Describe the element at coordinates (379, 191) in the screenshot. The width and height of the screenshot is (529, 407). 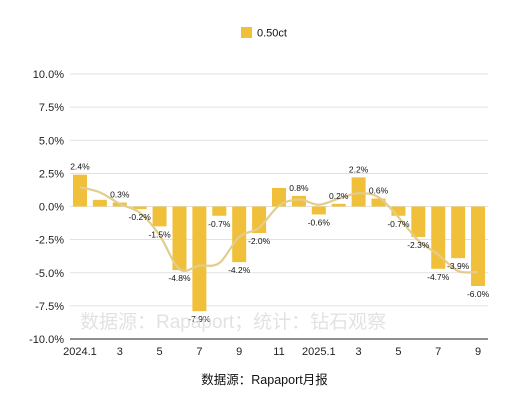
I see `data-label: 0.6%` at that location.